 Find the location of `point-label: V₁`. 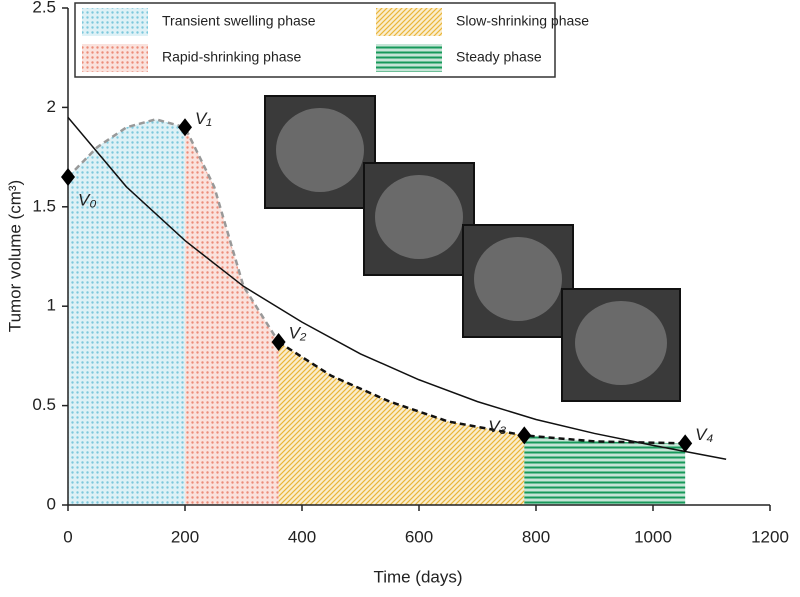

point-label: V₁ is located at coordinates (203, 118).